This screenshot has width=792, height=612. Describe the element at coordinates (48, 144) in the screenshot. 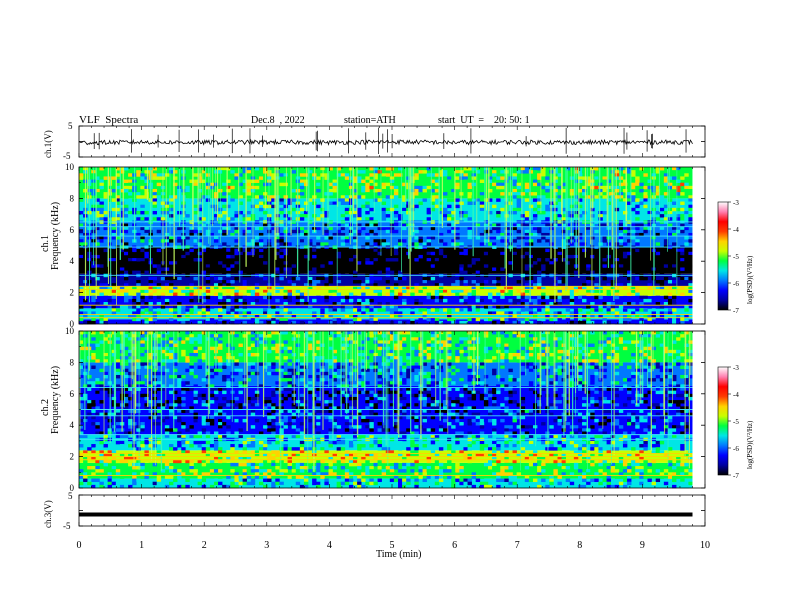

I see `ch1-axis-label: ch.1(V)` at that location.